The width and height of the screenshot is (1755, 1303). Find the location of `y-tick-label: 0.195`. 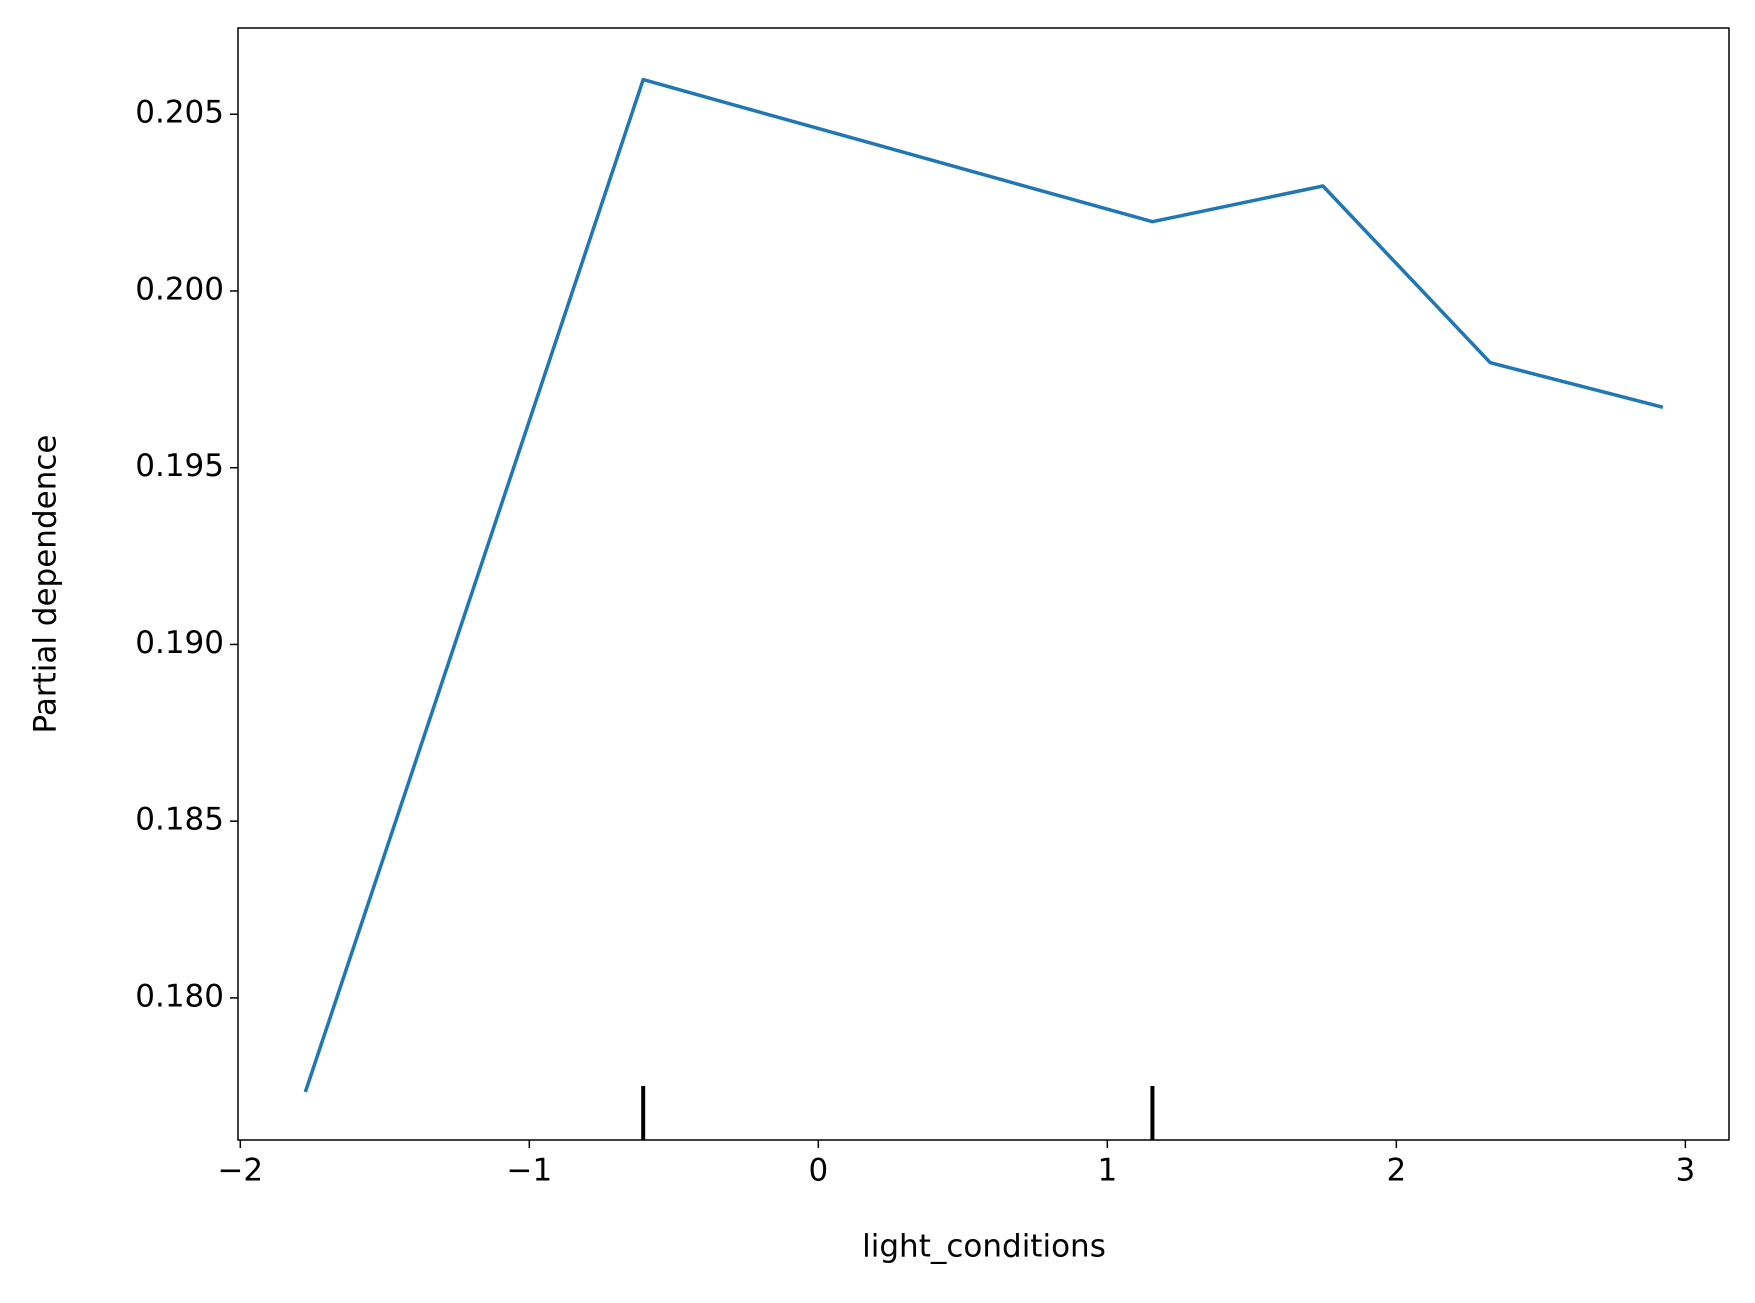

y-tick-label: 0.195 is located at coordinates (179, 466).